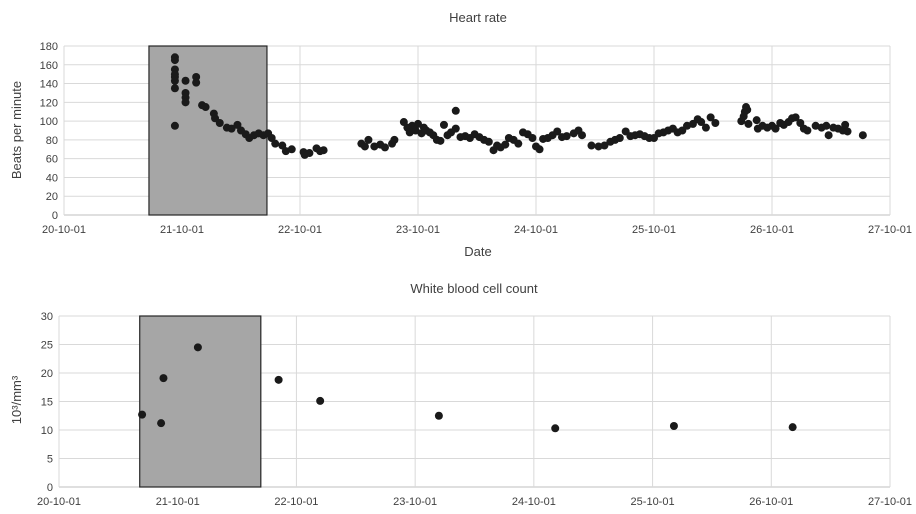 Image resolution: width=916 pixels, height=514 pixels. What do you see at coordinates (49, 47) in the screenshot?
I see `y-tick-label: 180` at bounding box center [49, 47].